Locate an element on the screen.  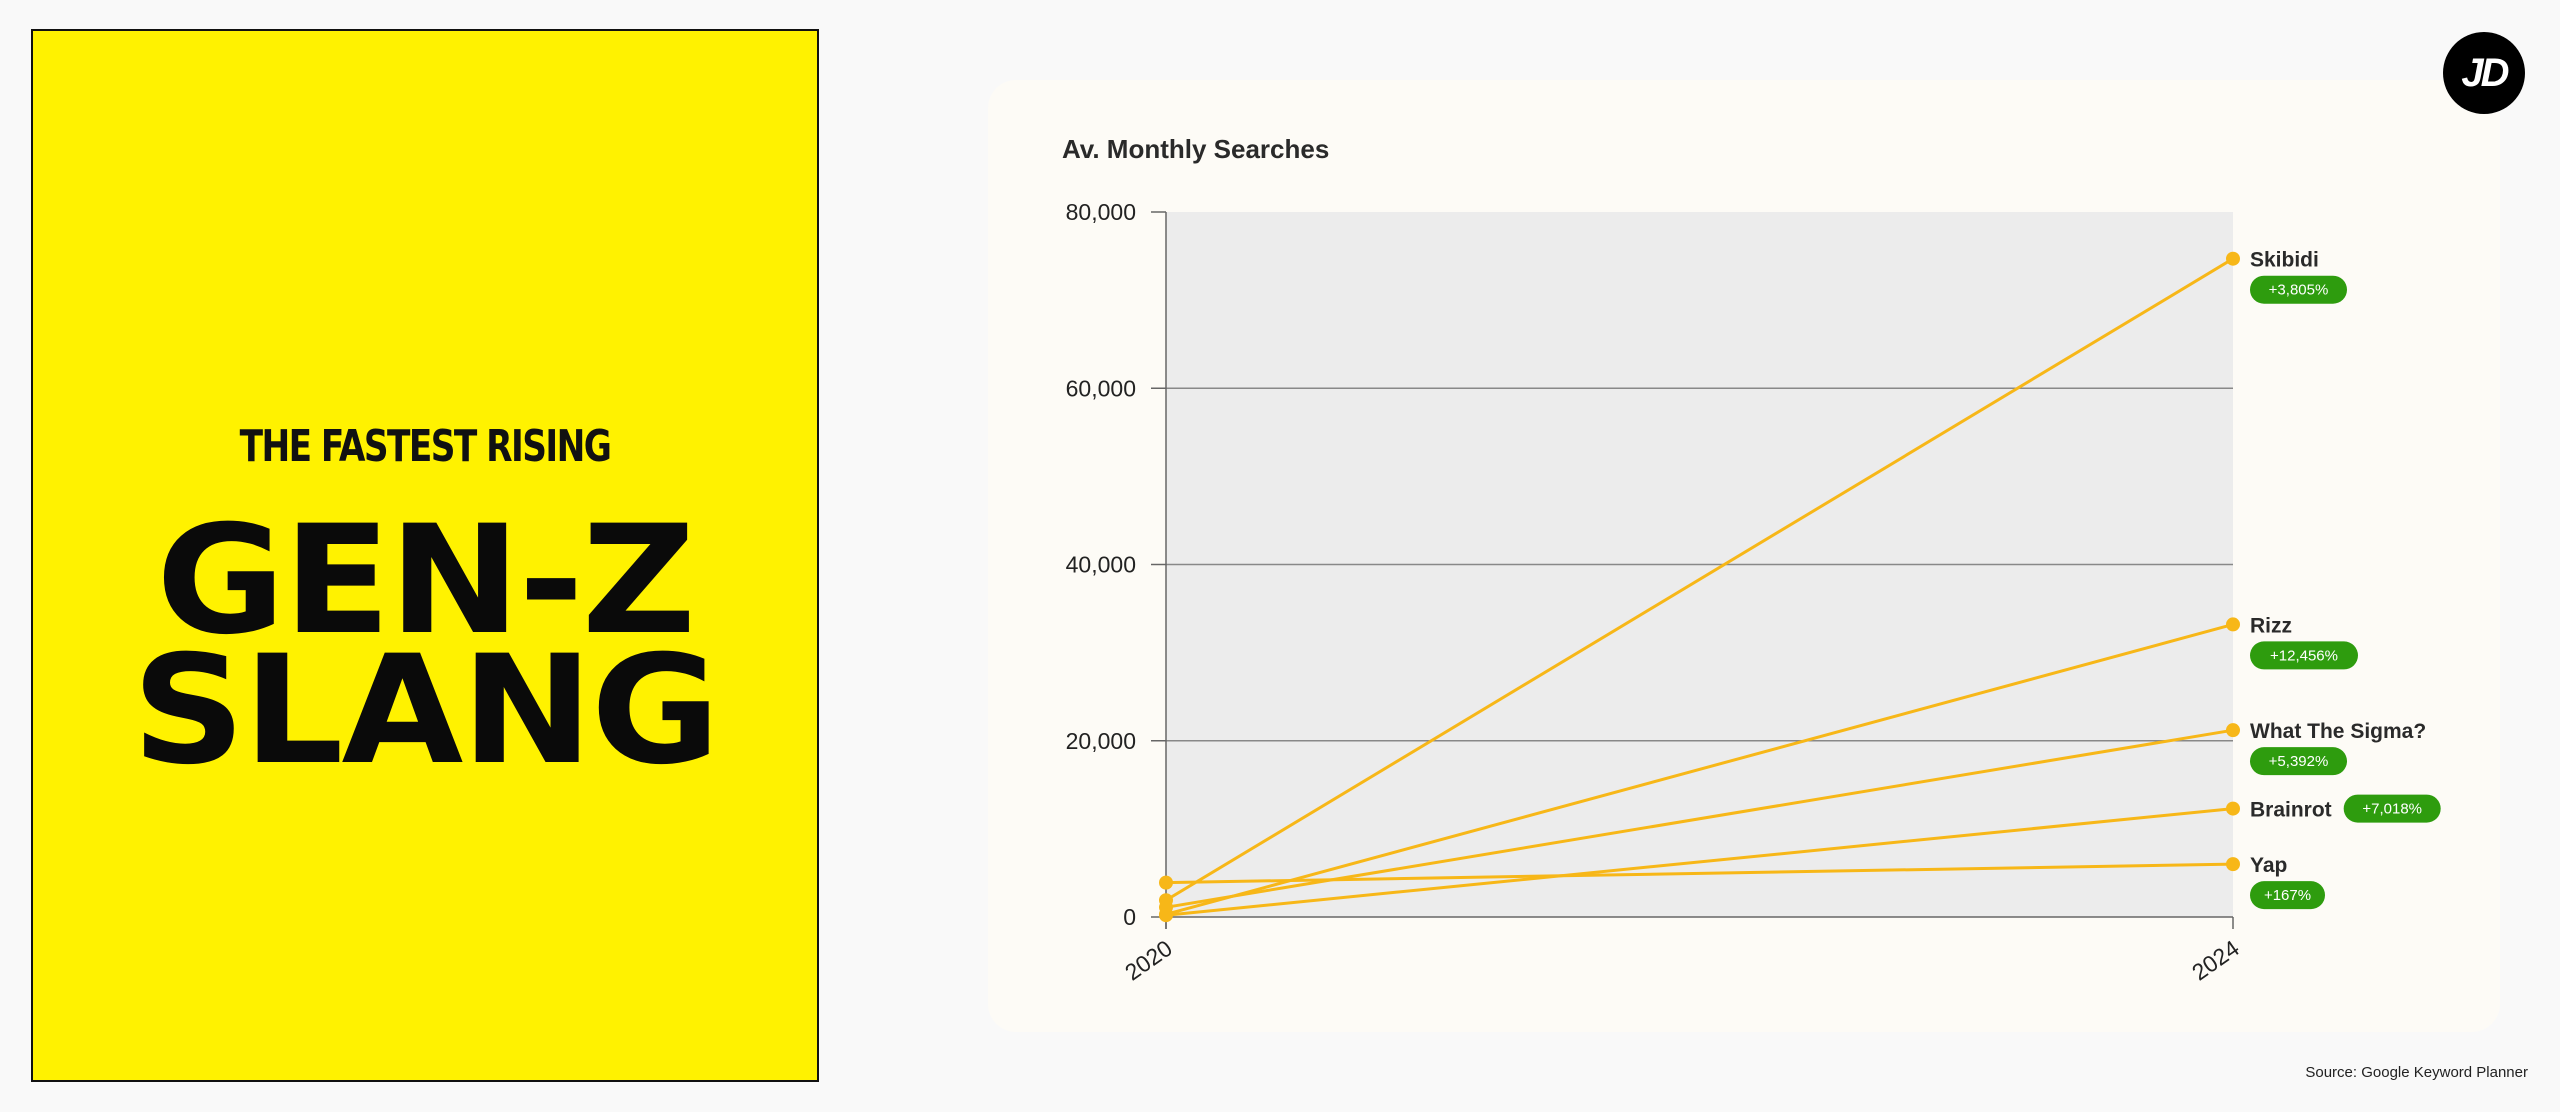
series-label: What The Sigma? is located at coordinates (2338, 731).